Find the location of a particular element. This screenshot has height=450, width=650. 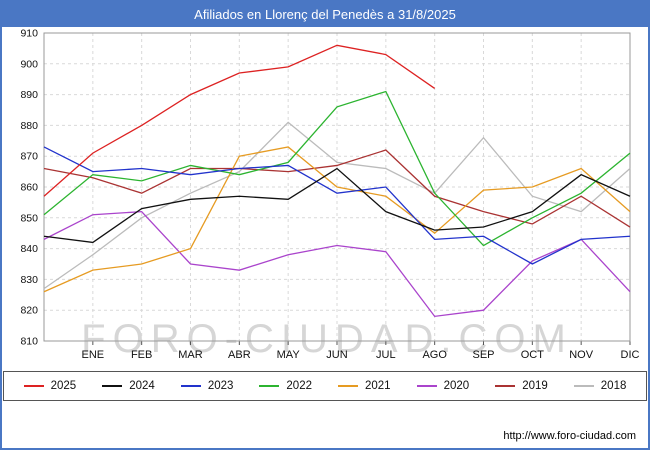

footer-url-link: http://www.foro-ciudad.com is located at coordinates (569, 436).